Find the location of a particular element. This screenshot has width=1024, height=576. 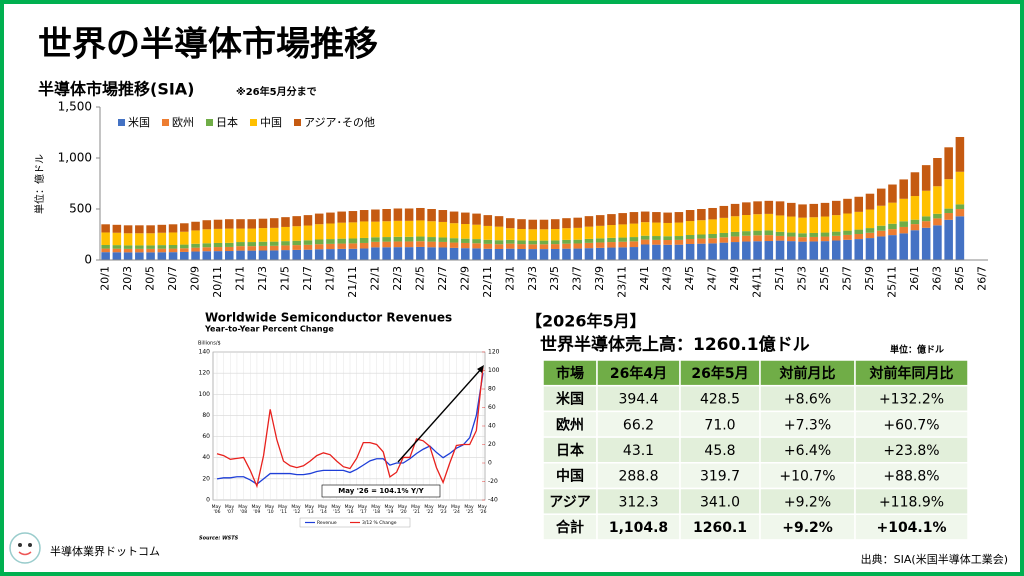

x-tick-label: 26/3 is located at coordinates (936, 278).